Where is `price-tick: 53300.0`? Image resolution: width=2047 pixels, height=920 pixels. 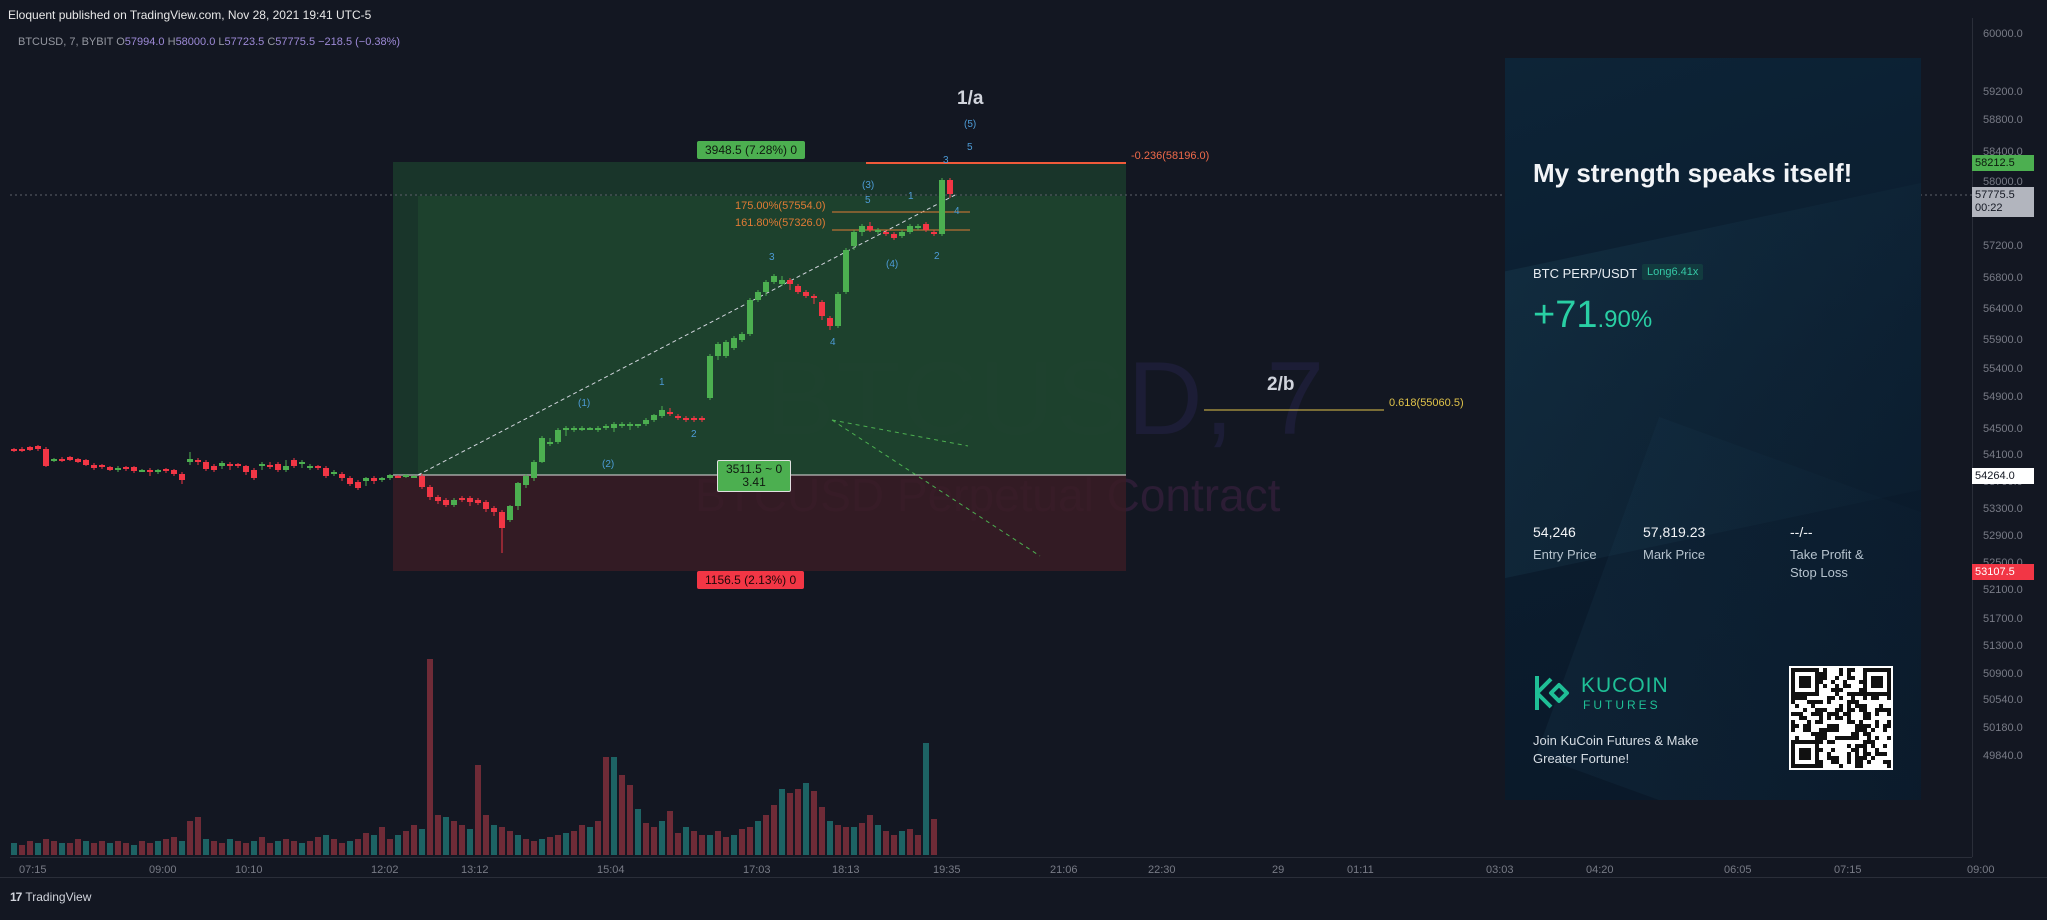 price-tick: 53300.0 is located at coordinates (2003, 509).